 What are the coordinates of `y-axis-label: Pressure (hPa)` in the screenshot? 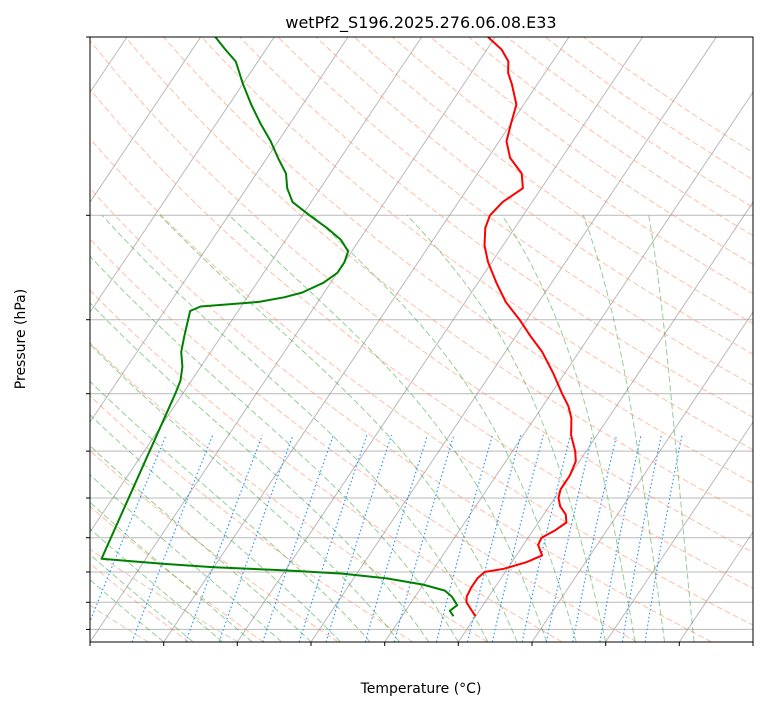 It's located at (21, 339).